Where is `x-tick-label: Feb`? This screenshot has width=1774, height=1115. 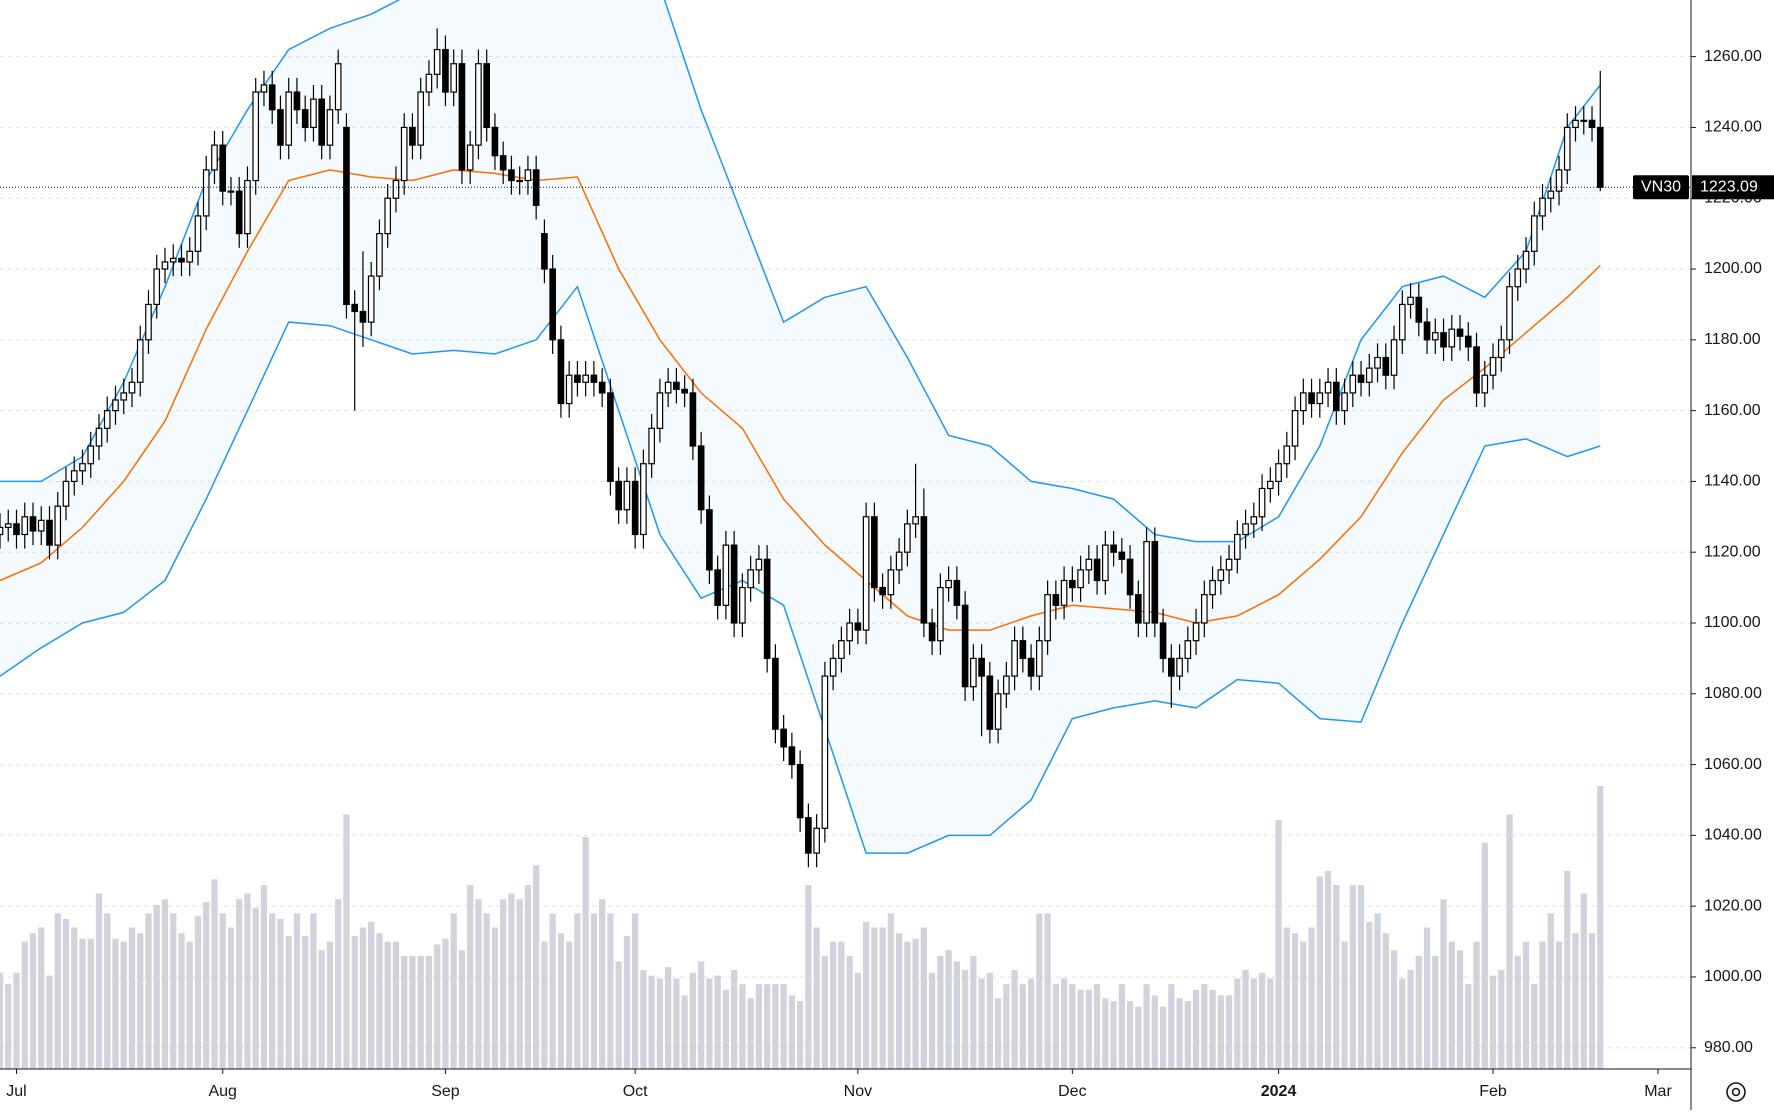 x-tick-label: Feb is located at coordinates (1493, 1091).